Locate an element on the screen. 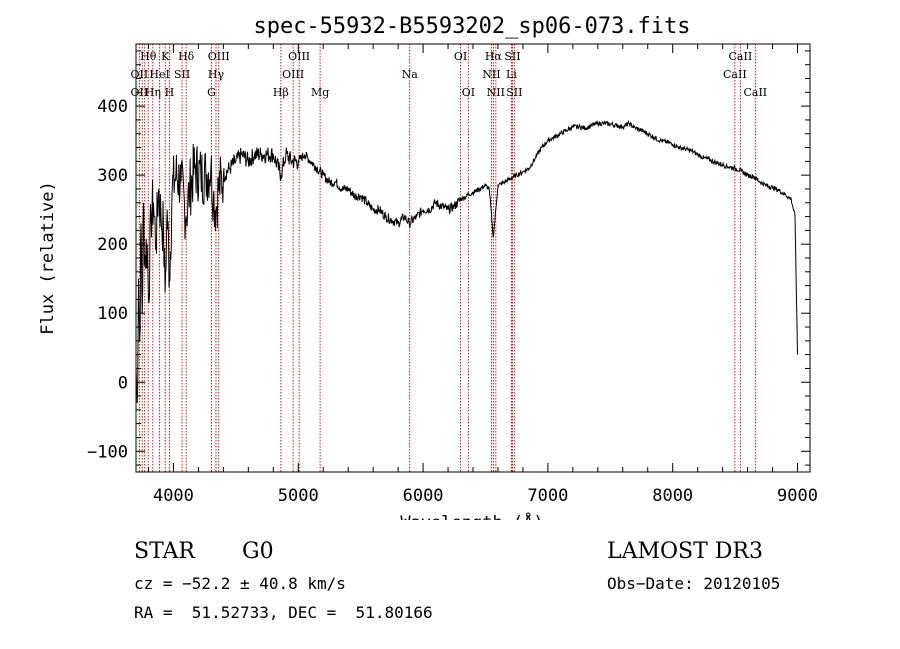 This screenshot has height=649, width=900. x-tick-label: 9000 is located at coordinates (797, 496).